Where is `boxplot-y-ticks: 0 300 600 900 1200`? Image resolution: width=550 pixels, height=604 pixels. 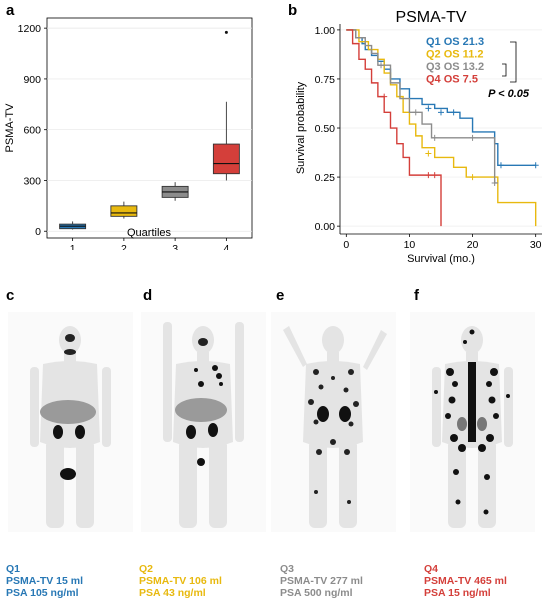 boxplot-y-ticks: 0 300 600 900 1200 is located at coordinates (32, 130).